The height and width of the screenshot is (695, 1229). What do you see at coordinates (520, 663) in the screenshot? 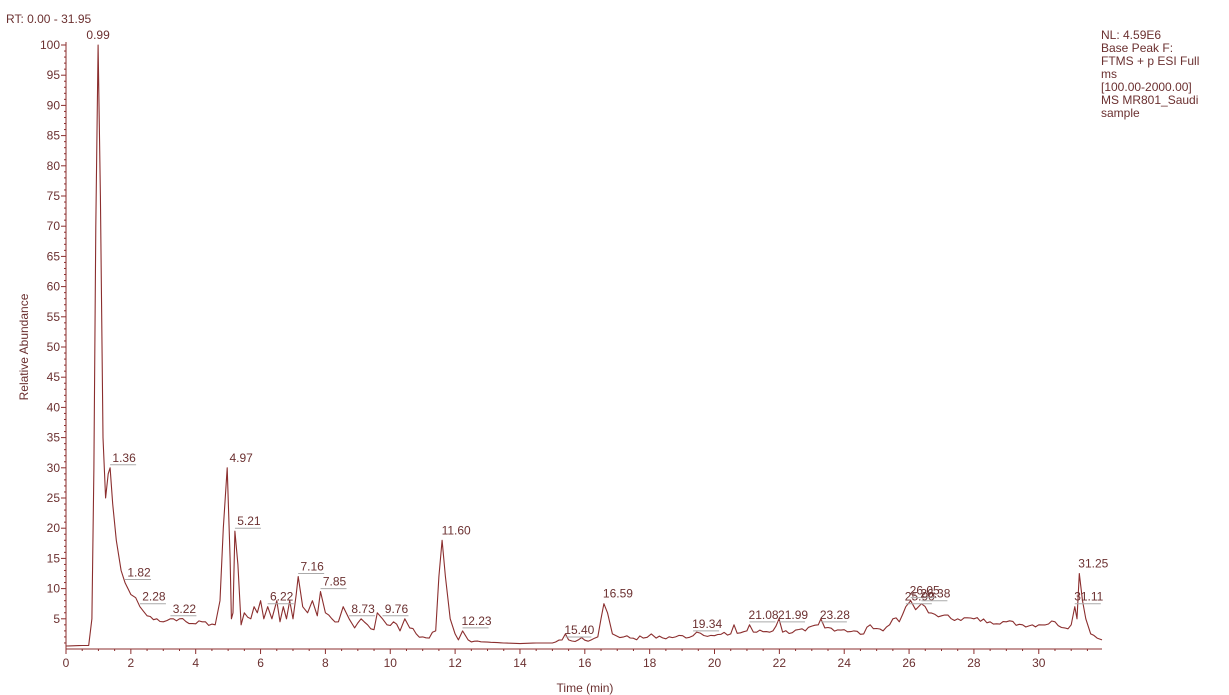
I see `x-tick-label: 14` at bounding box center [520, 663].